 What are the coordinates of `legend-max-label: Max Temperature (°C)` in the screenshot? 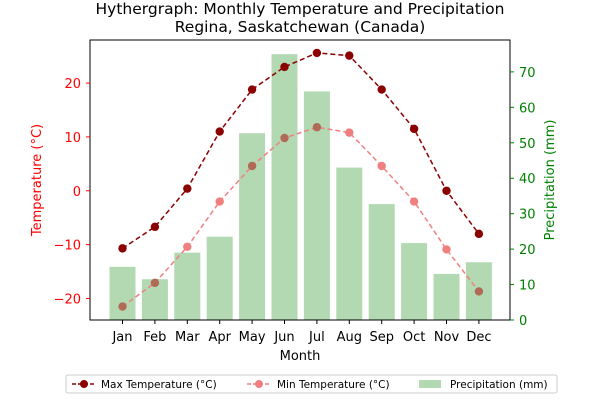 It's located at (159, 385).